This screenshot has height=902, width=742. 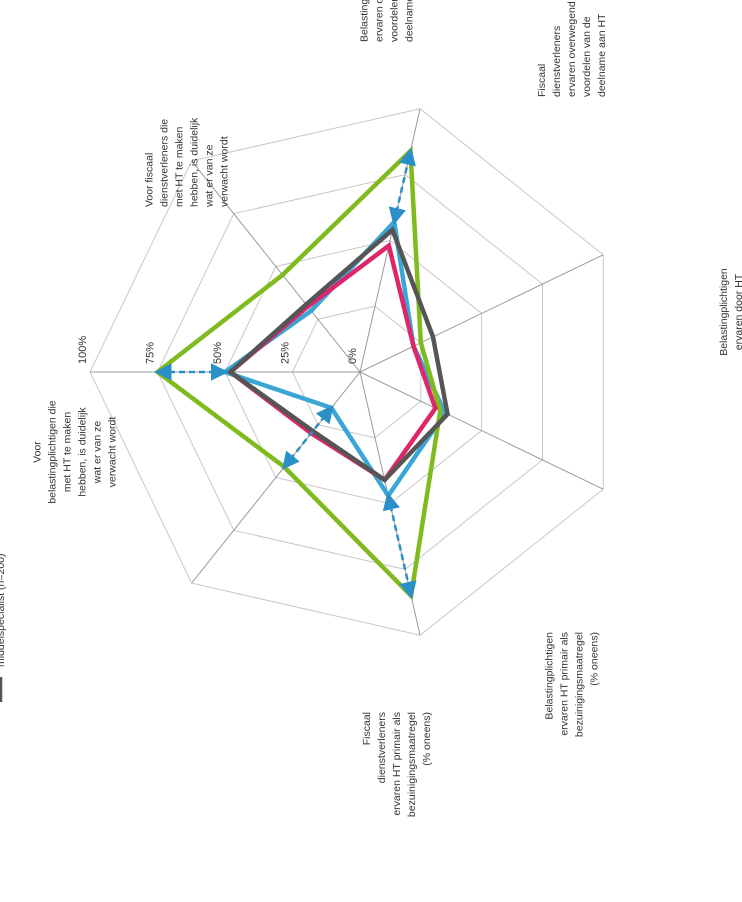 What do you see at coordinates (38, 452) in the screenshot?
I see `axis-label-line: Voor` at bounding box center [38, 452].